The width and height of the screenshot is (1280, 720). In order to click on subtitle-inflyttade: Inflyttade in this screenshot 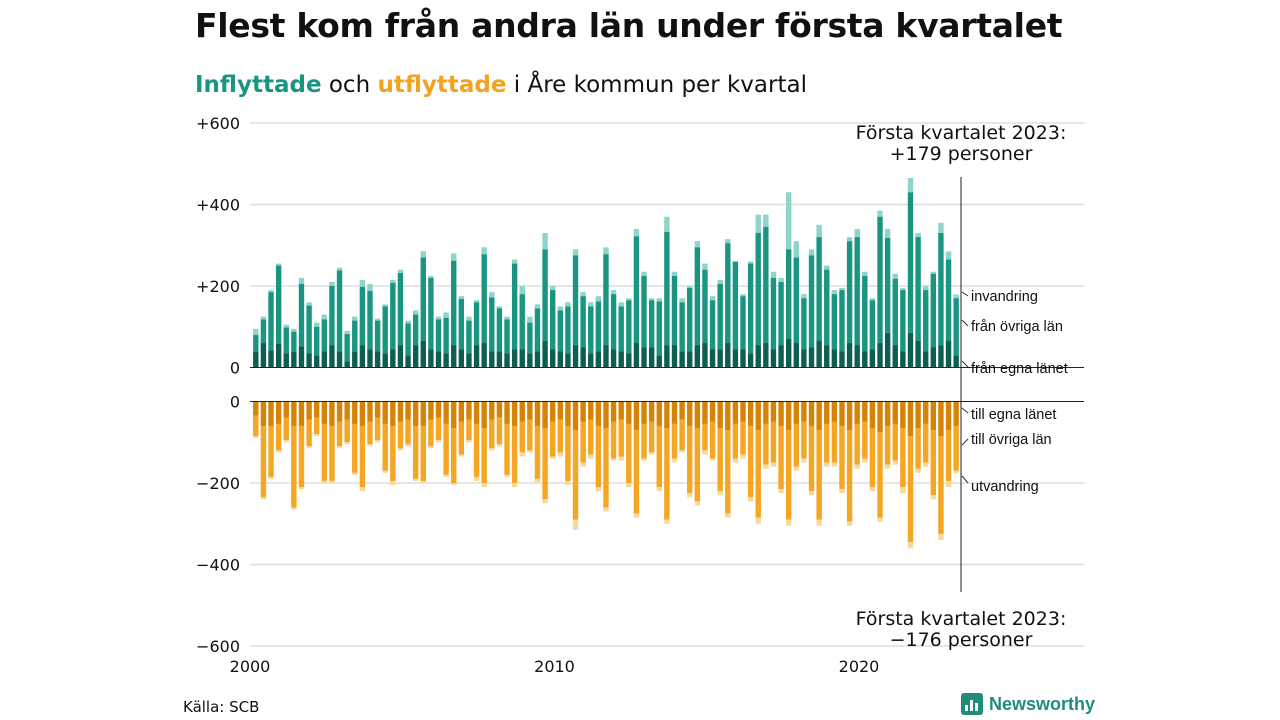, I will do `click(258, 85)`.